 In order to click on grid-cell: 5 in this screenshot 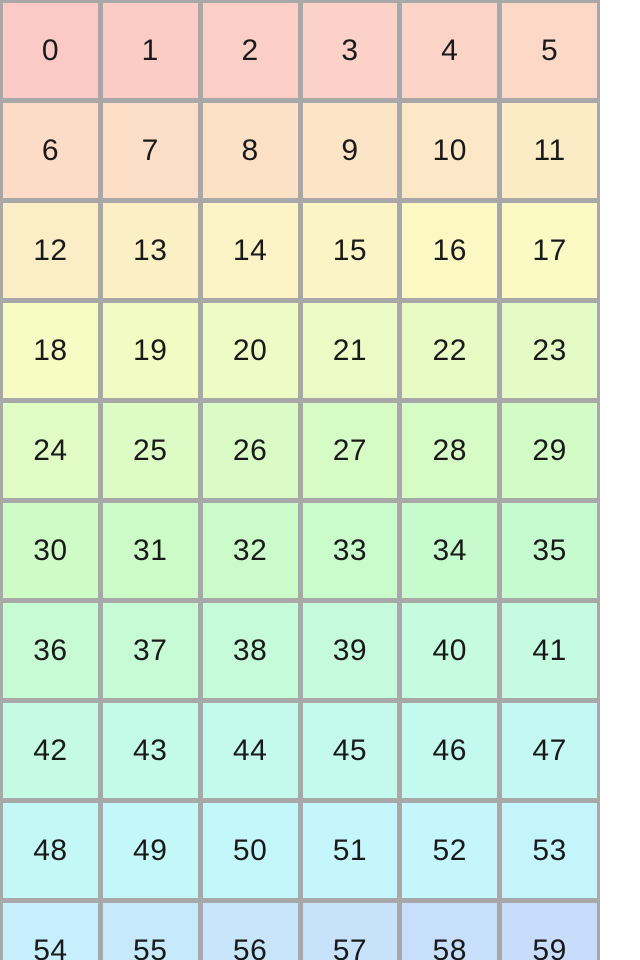, I will do `click(549, 50)`.